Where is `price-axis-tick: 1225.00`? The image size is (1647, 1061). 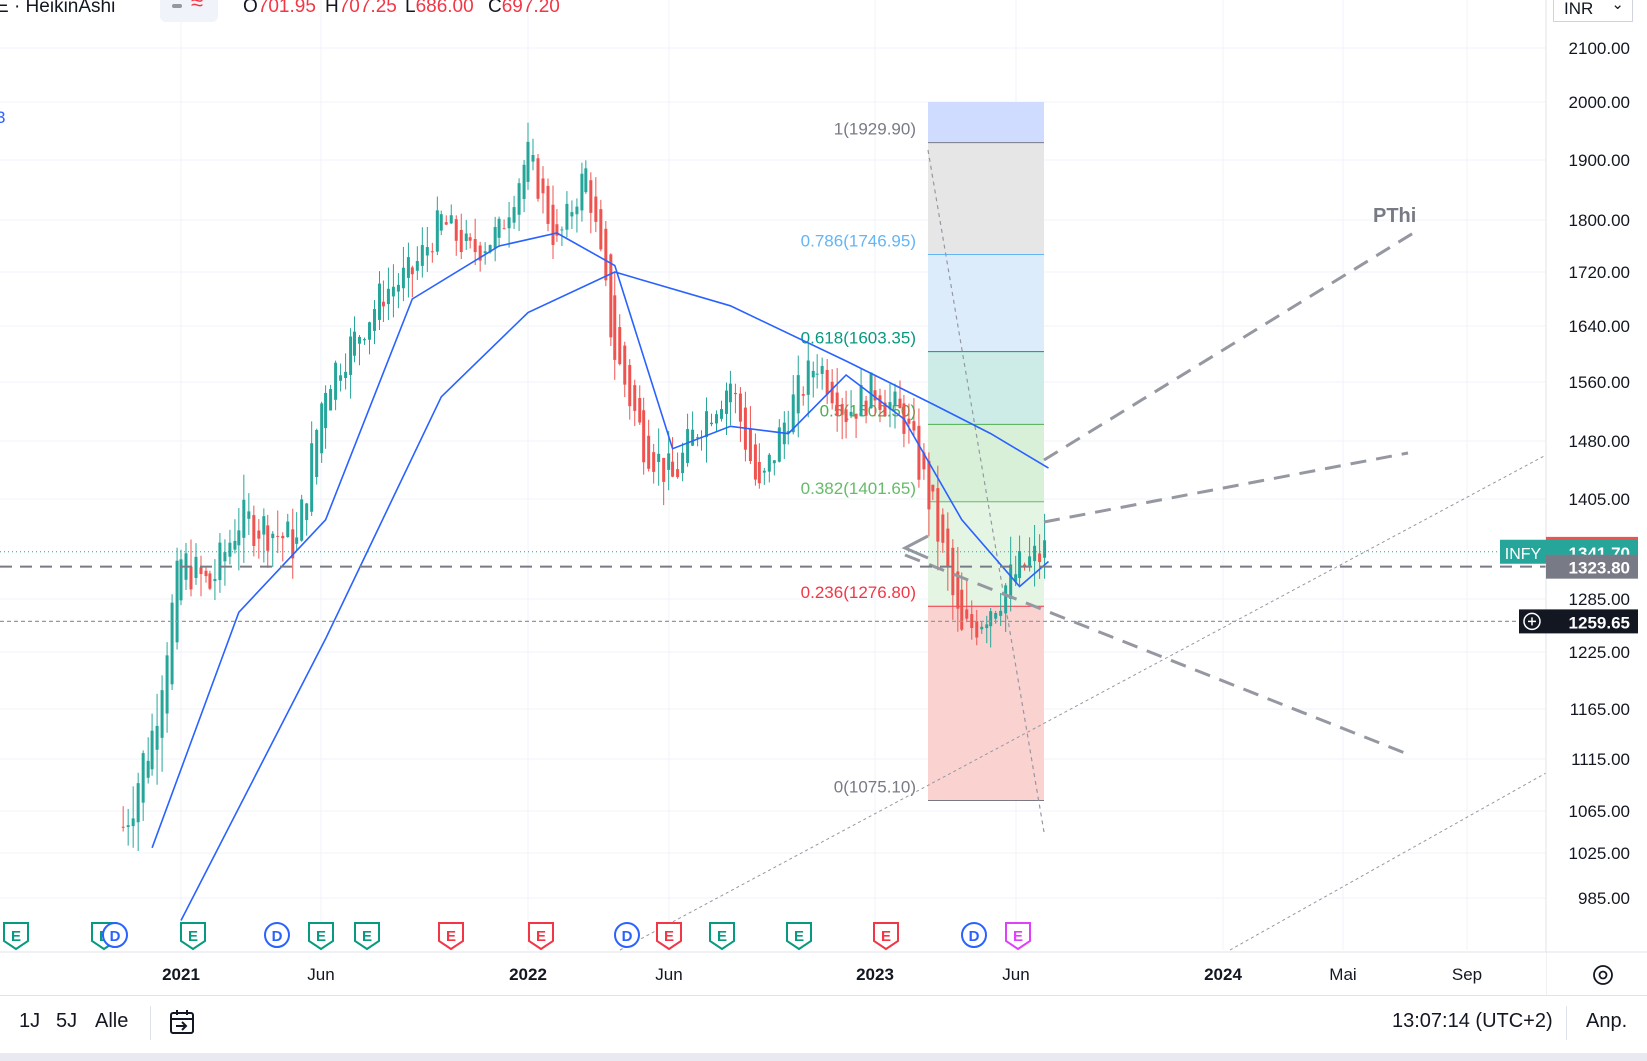
price-axis-tick: 1225.00 is located at coordinates (1599, 652).